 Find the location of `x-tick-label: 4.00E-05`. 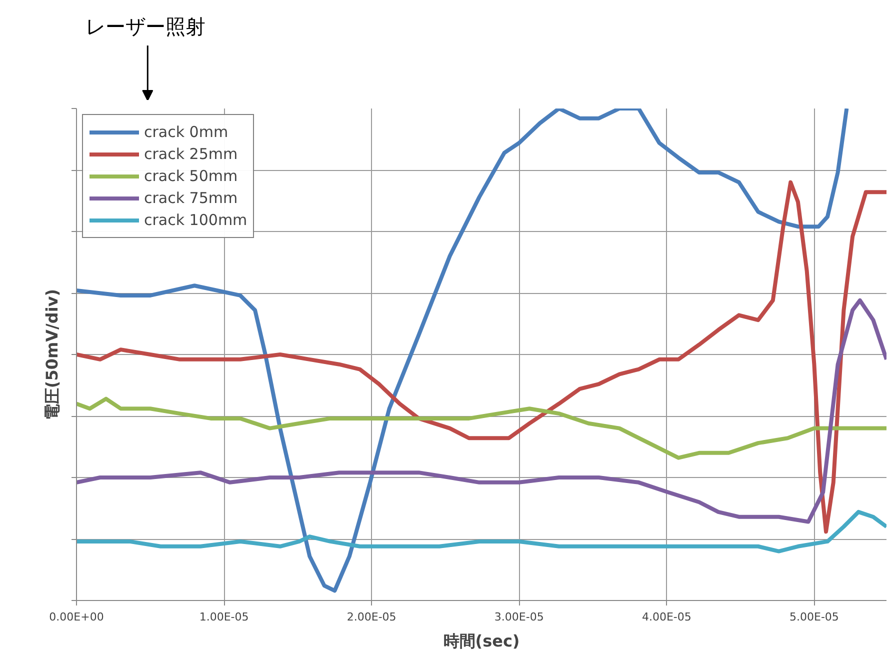

x-tick-label: 4.00E-05 is located at coordinates (667, 617).